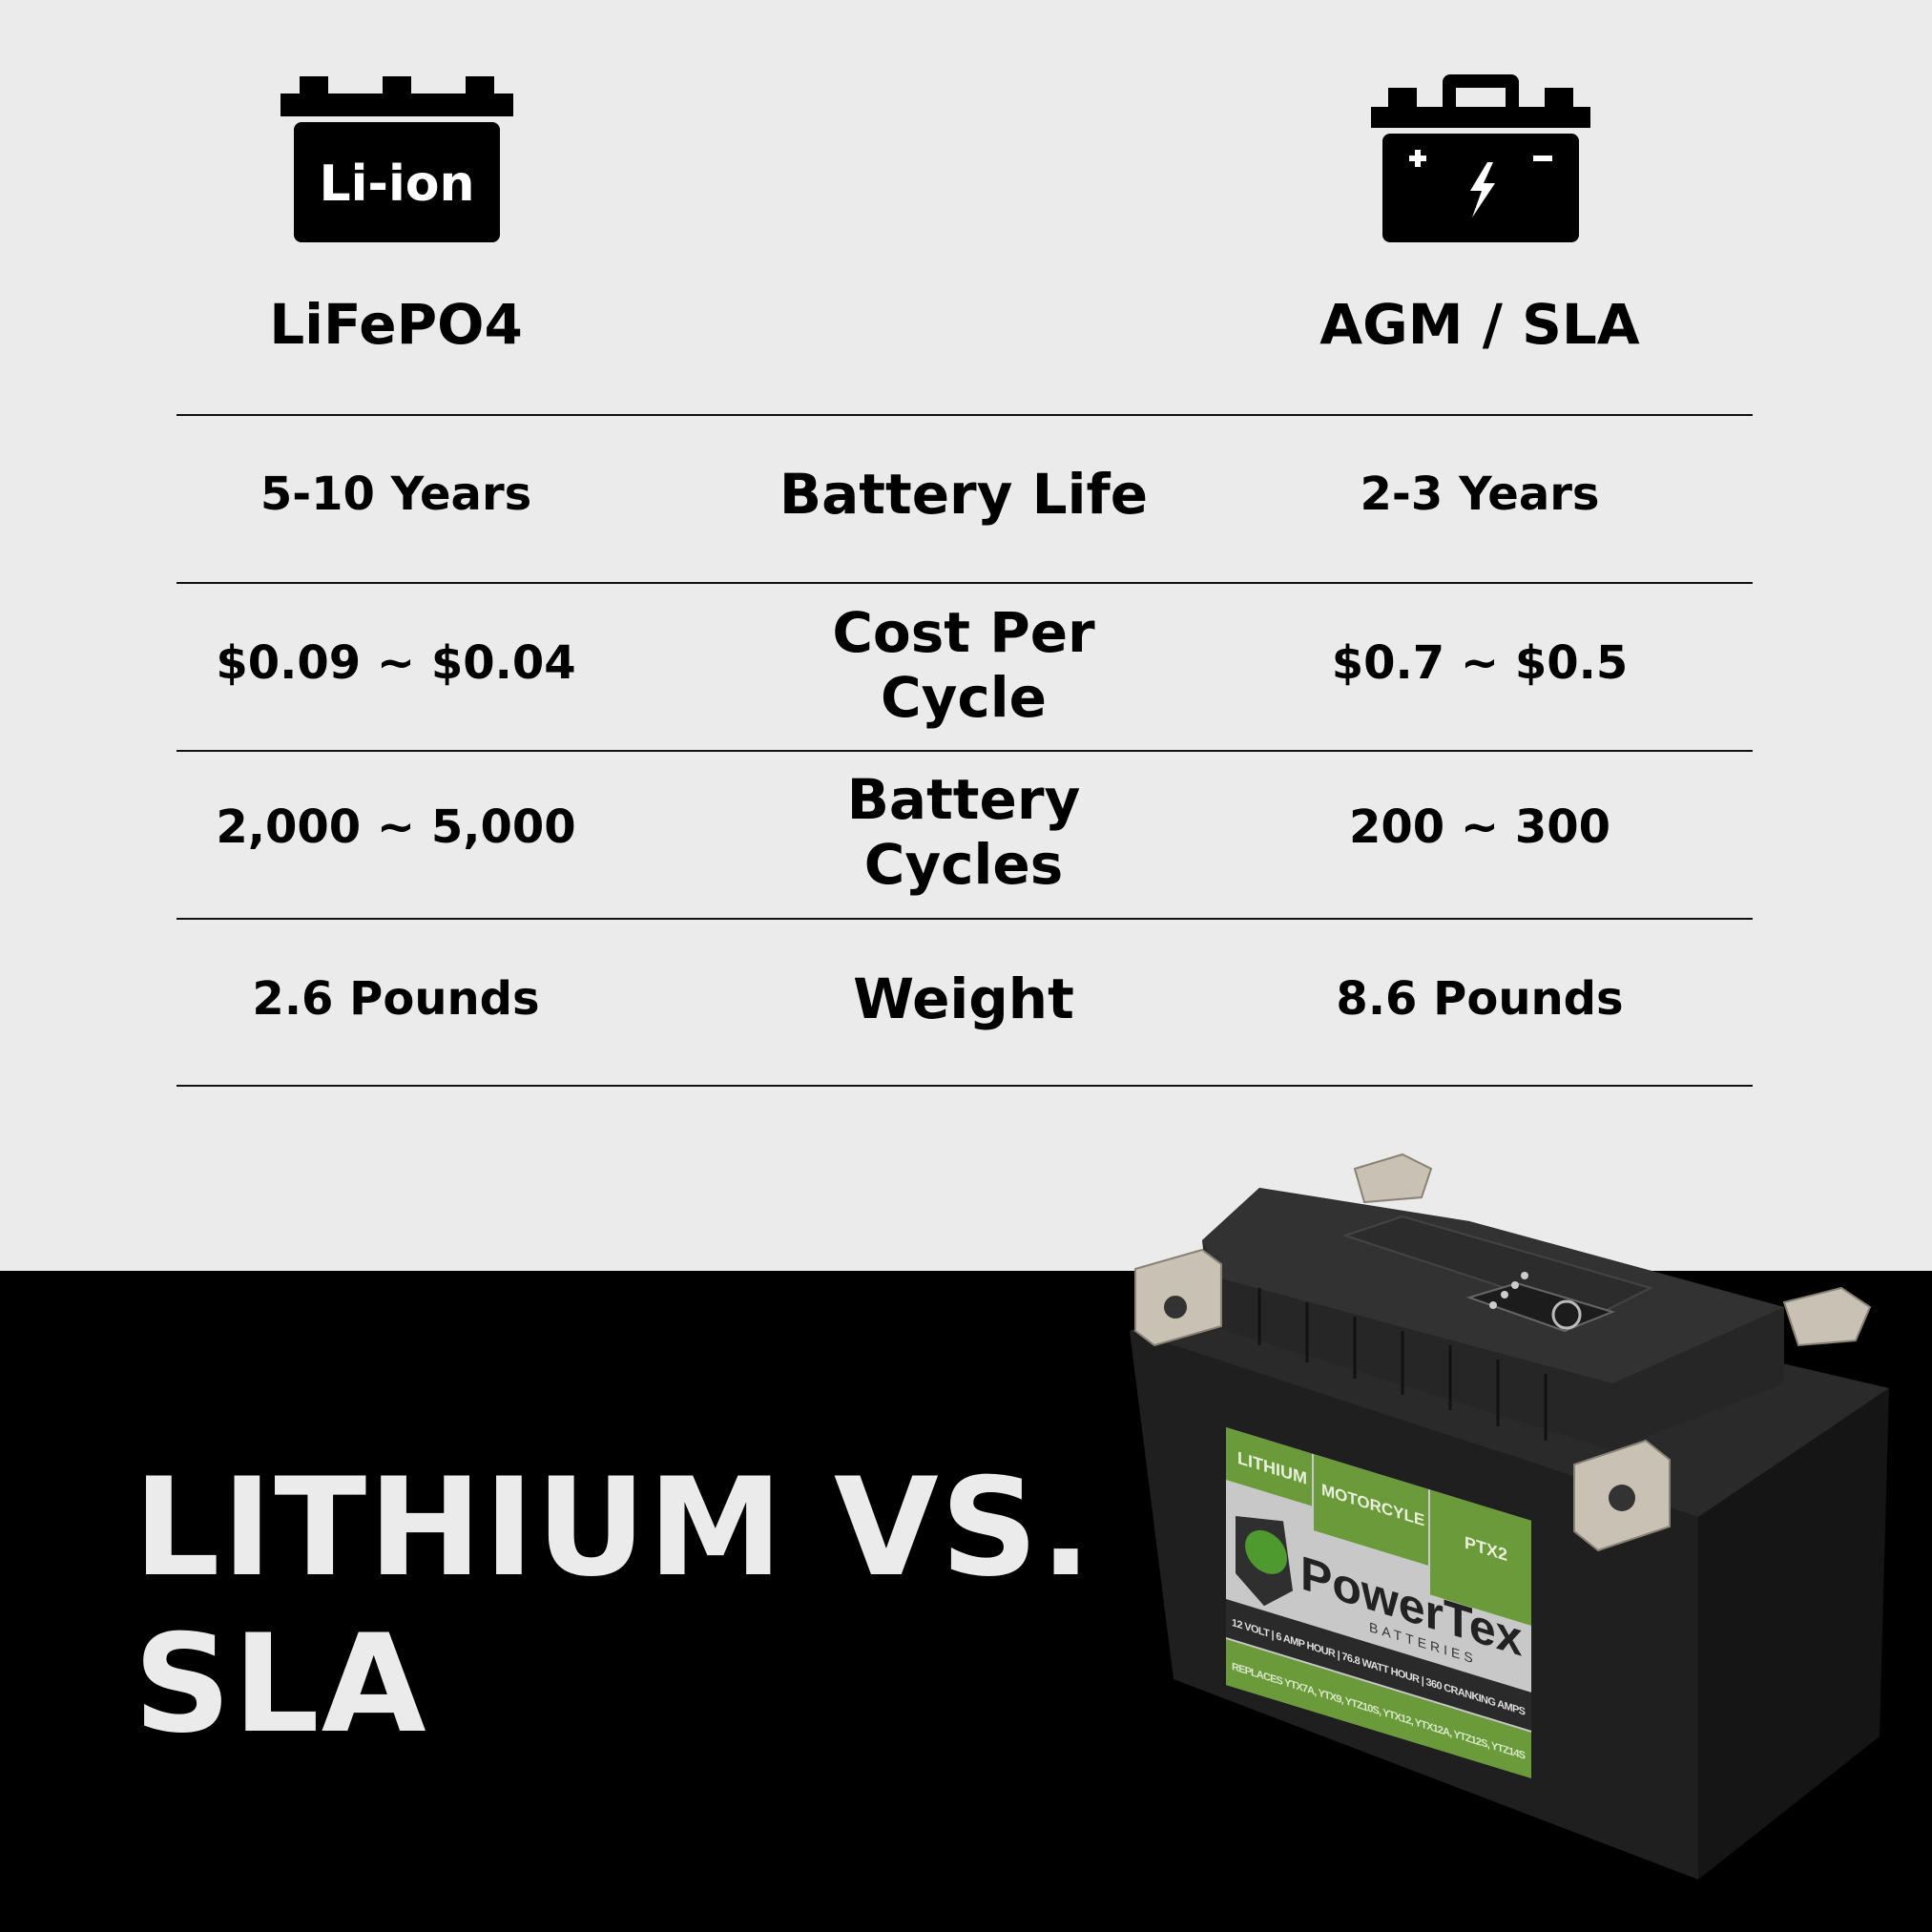 The image size is (1932, 1932). I want to click on sla-cost-per-cycle: $0.7 ~ $0.5, so click(1480, 663).